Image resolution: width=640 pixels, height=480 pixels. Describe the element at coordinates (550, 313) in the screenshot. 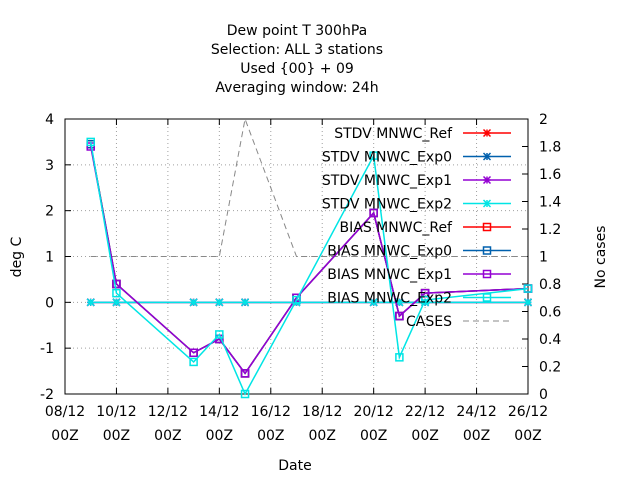

I see `y2-tick-label: 0.6` at that location.